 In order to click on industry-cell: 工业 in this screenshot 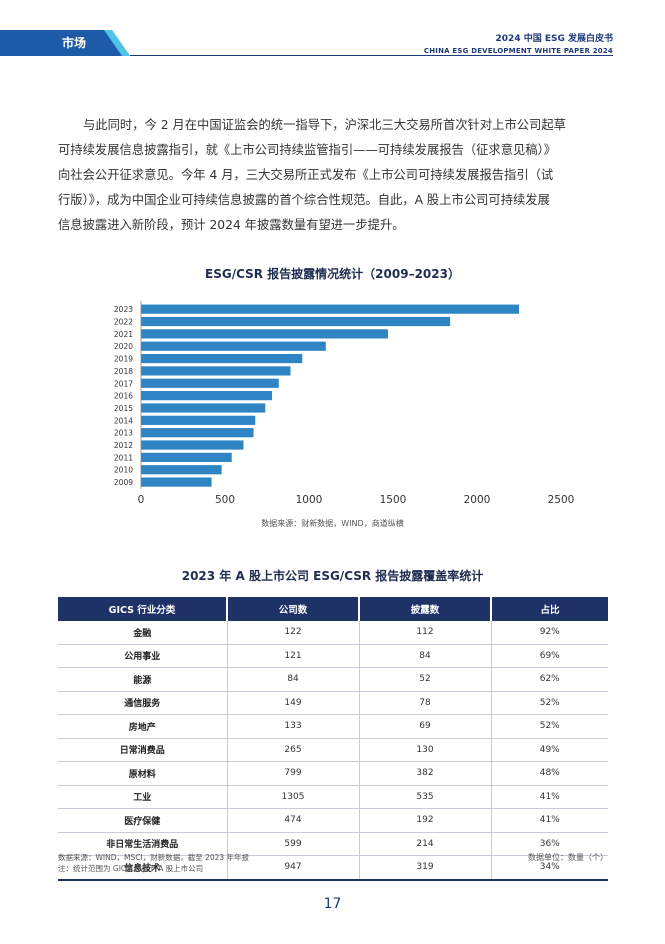, I will do `click(143, 797)`.